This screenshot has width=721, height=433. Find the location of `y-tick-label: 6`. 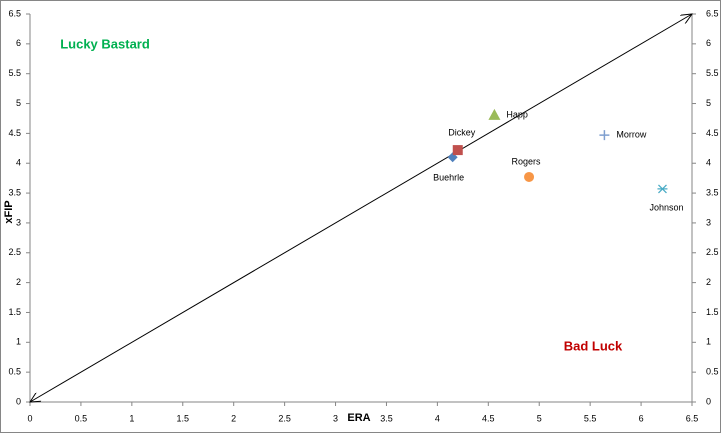

y-tick-label: 6 is located at coordinates (18, 43).